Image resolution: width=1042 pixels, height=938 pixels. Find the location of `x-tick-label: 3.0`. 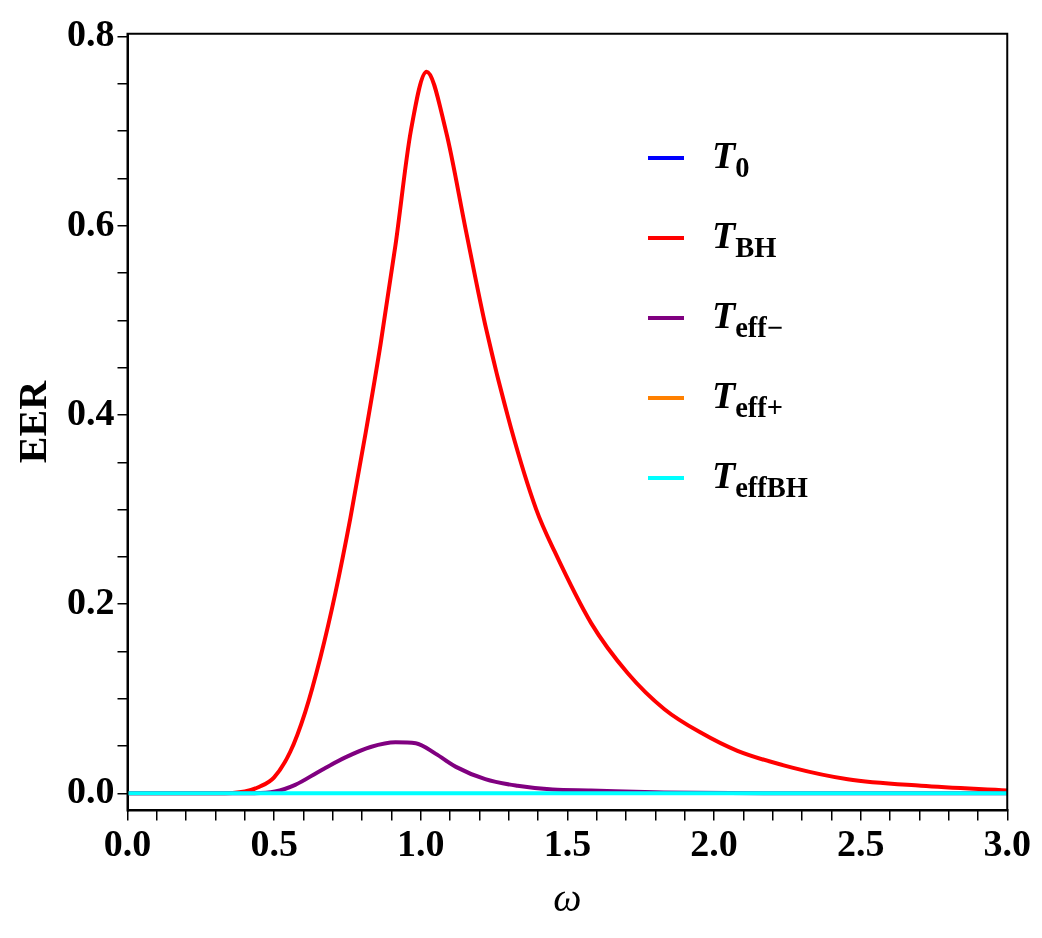

x-tick-label: 3.0 is located at coordinates (1007, 843).